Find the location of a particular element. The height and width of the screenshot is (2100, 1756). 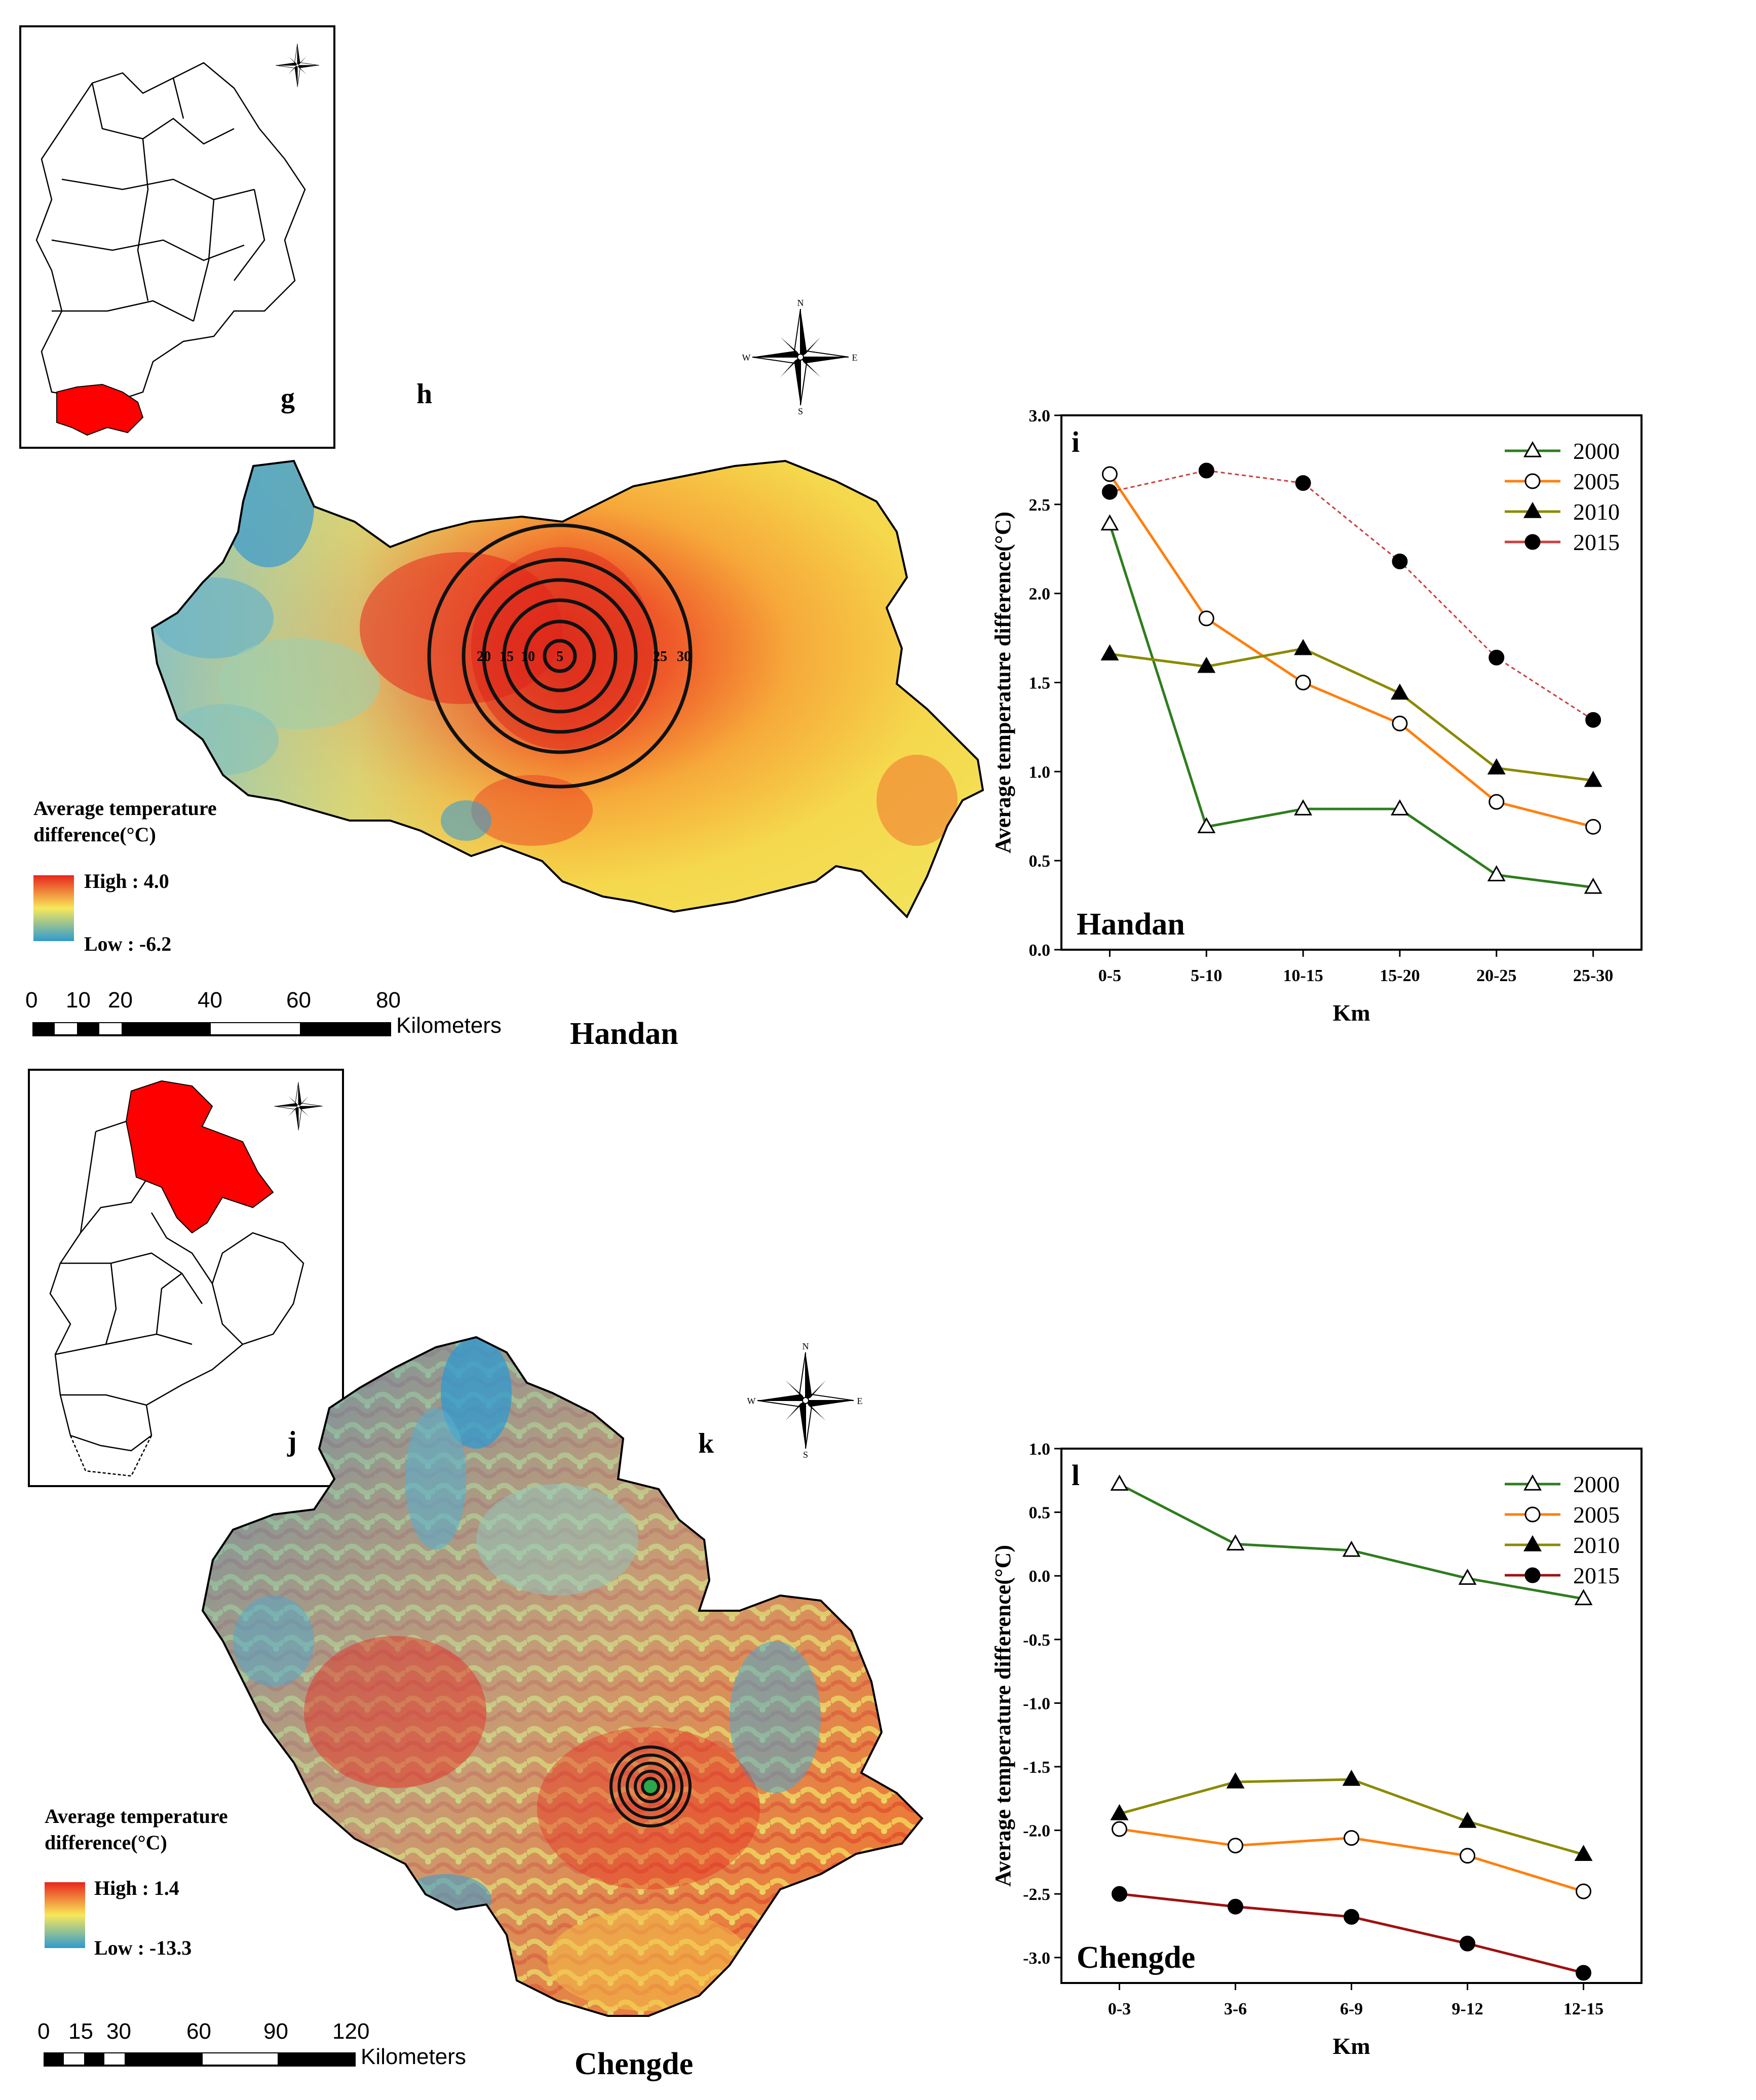

y-tick-label: 0.5 is located at coordinates (1040, 861).